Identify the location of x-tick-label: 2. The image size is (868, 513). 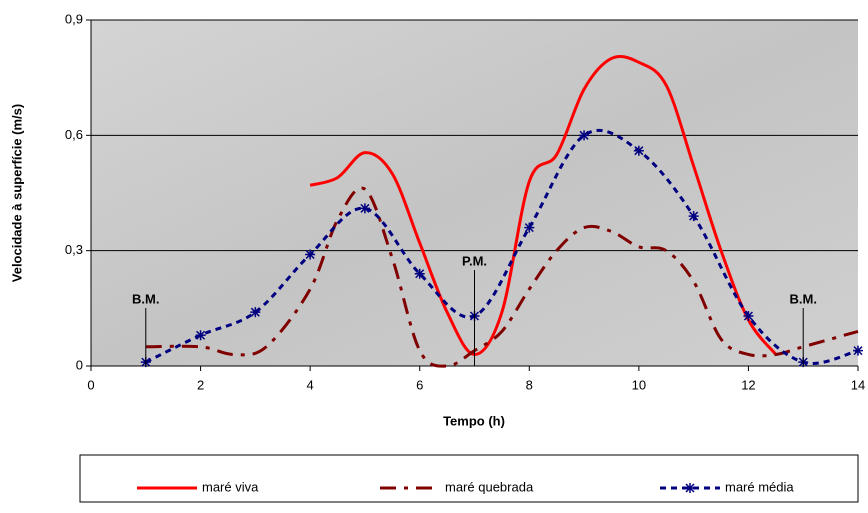
(200, 384).